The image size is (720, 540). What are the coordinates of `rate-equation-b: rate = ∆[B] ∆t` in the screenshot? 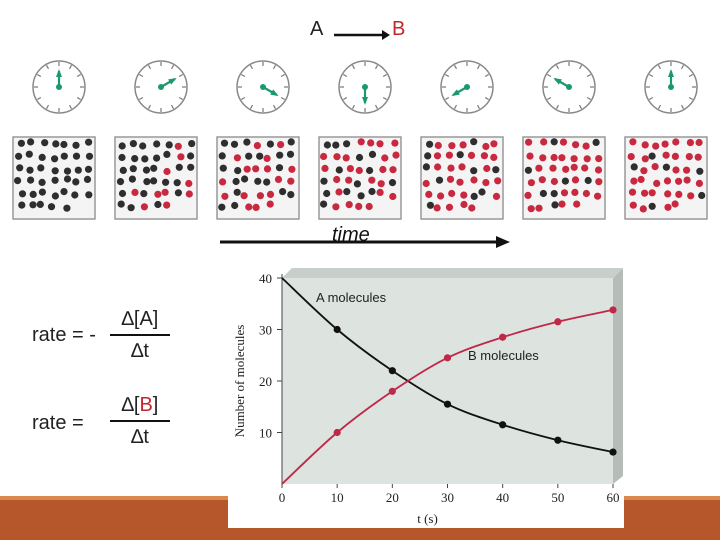 It's located at (110, 422).